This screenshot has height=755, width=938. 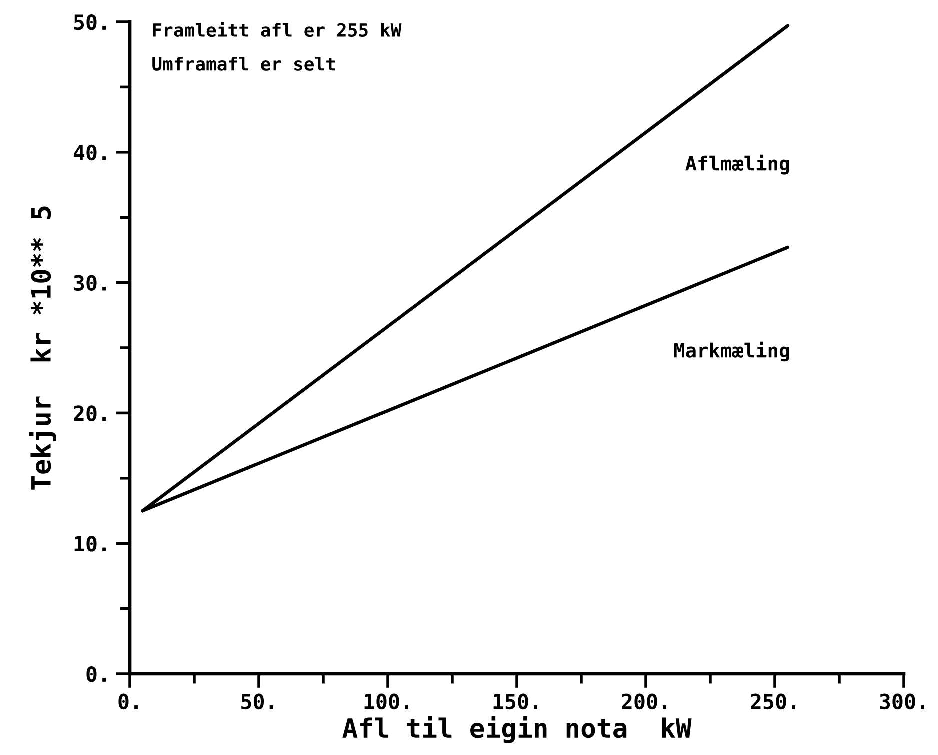 What do you see at coordinates (90, 152) in the screenshot?
I see `y-tick-label: 40.` at bounding box center [90, 152].